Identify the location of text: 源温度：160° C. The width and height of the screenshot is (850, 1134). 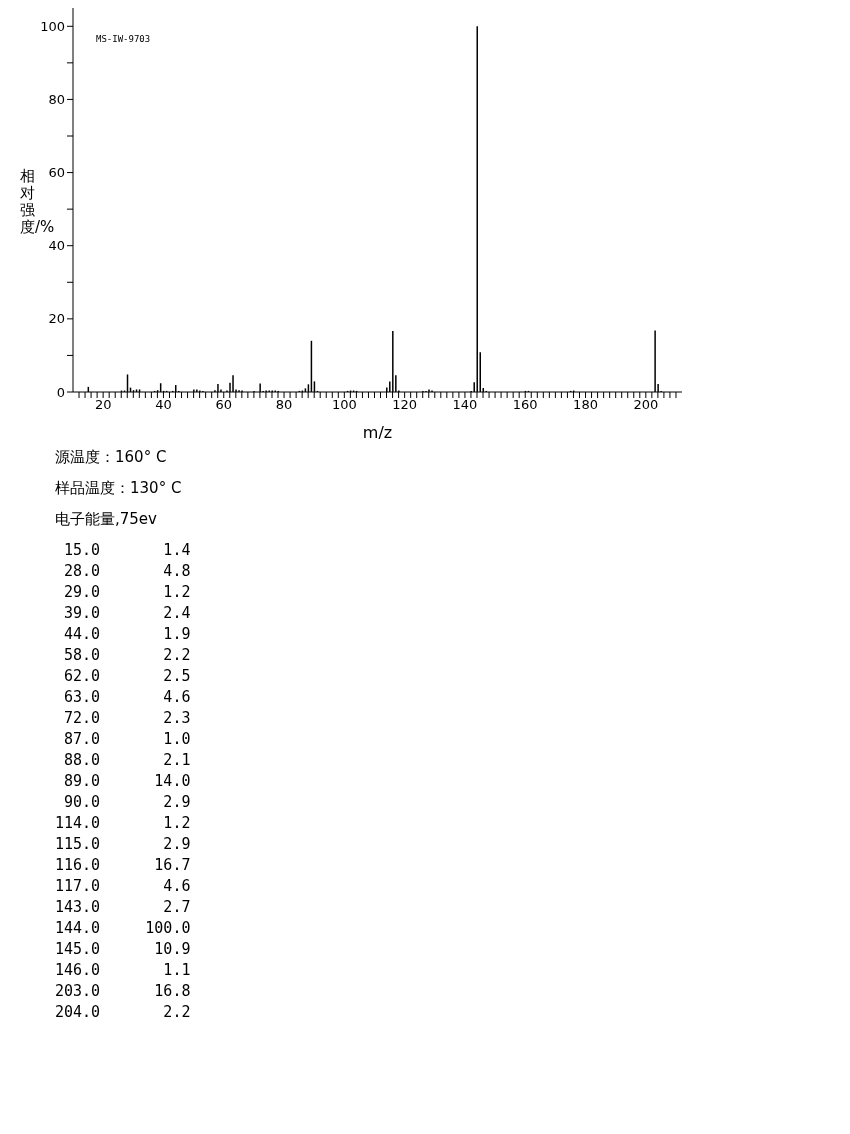
(111, 458).